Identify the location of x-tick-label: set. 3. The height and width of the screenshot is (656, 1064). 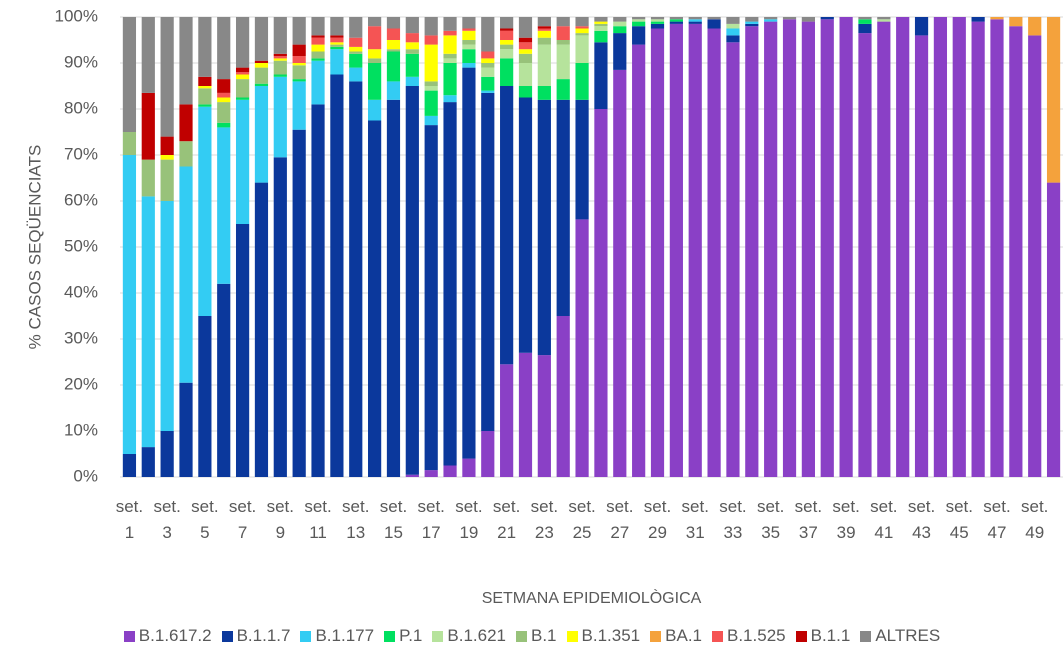
(167, 519).